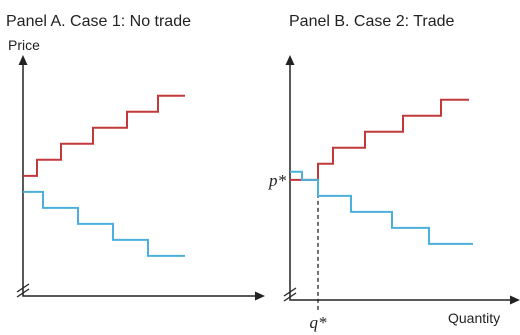  What do you see at coordinates (381, 207) in the screenshot?
I see `panel-b-demand-step-line` at bounding box center [381, 207].